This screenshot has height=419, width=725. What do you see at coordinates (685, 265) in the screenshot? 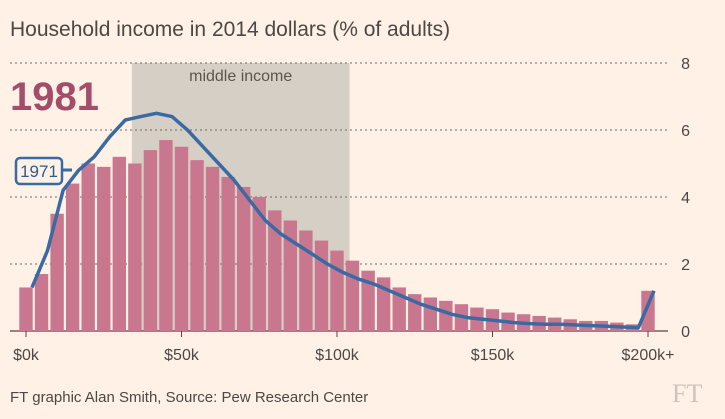
I see `y-tick-label: 2` at bounding box center [685, 265].